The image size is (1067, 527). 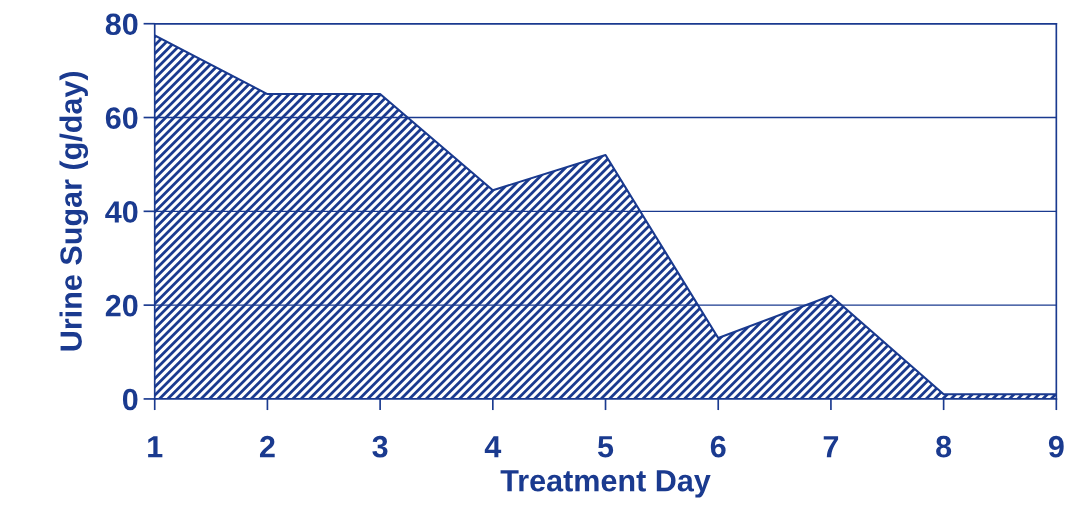 What do you see at coordinates (121, 24) in the screenshot?
I see `y-tick-label: 80` at bounding box center [121, 24].